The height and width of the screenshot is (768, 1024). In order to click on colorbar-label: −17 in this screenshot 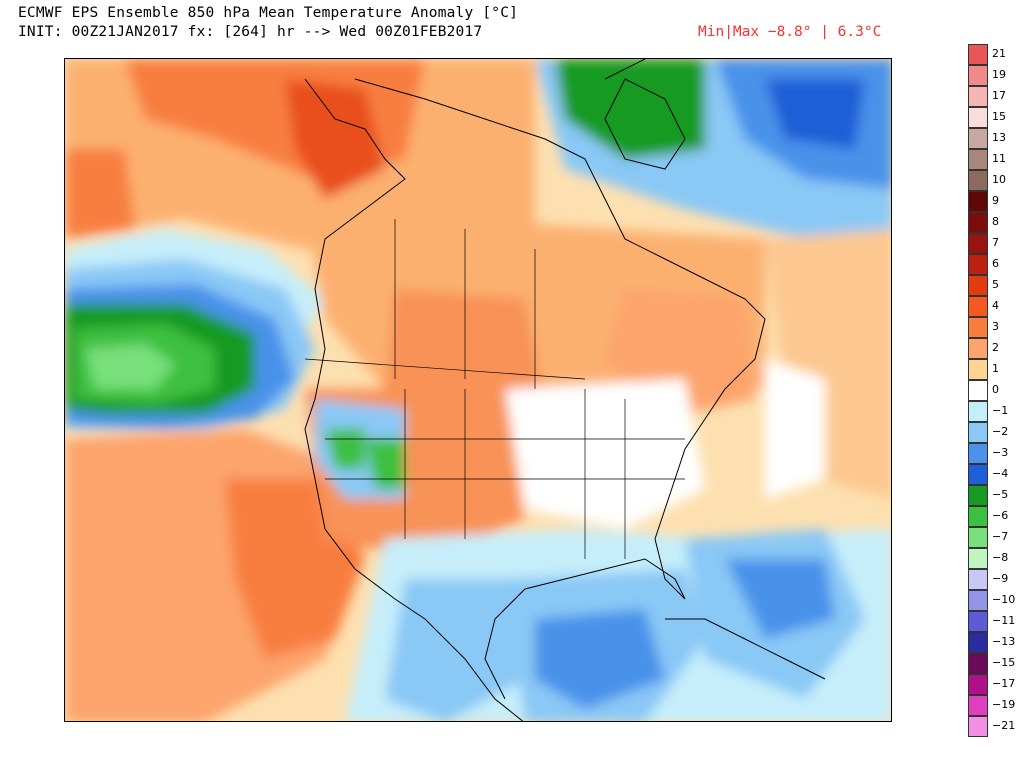, I will do `click(1004, 683)`.